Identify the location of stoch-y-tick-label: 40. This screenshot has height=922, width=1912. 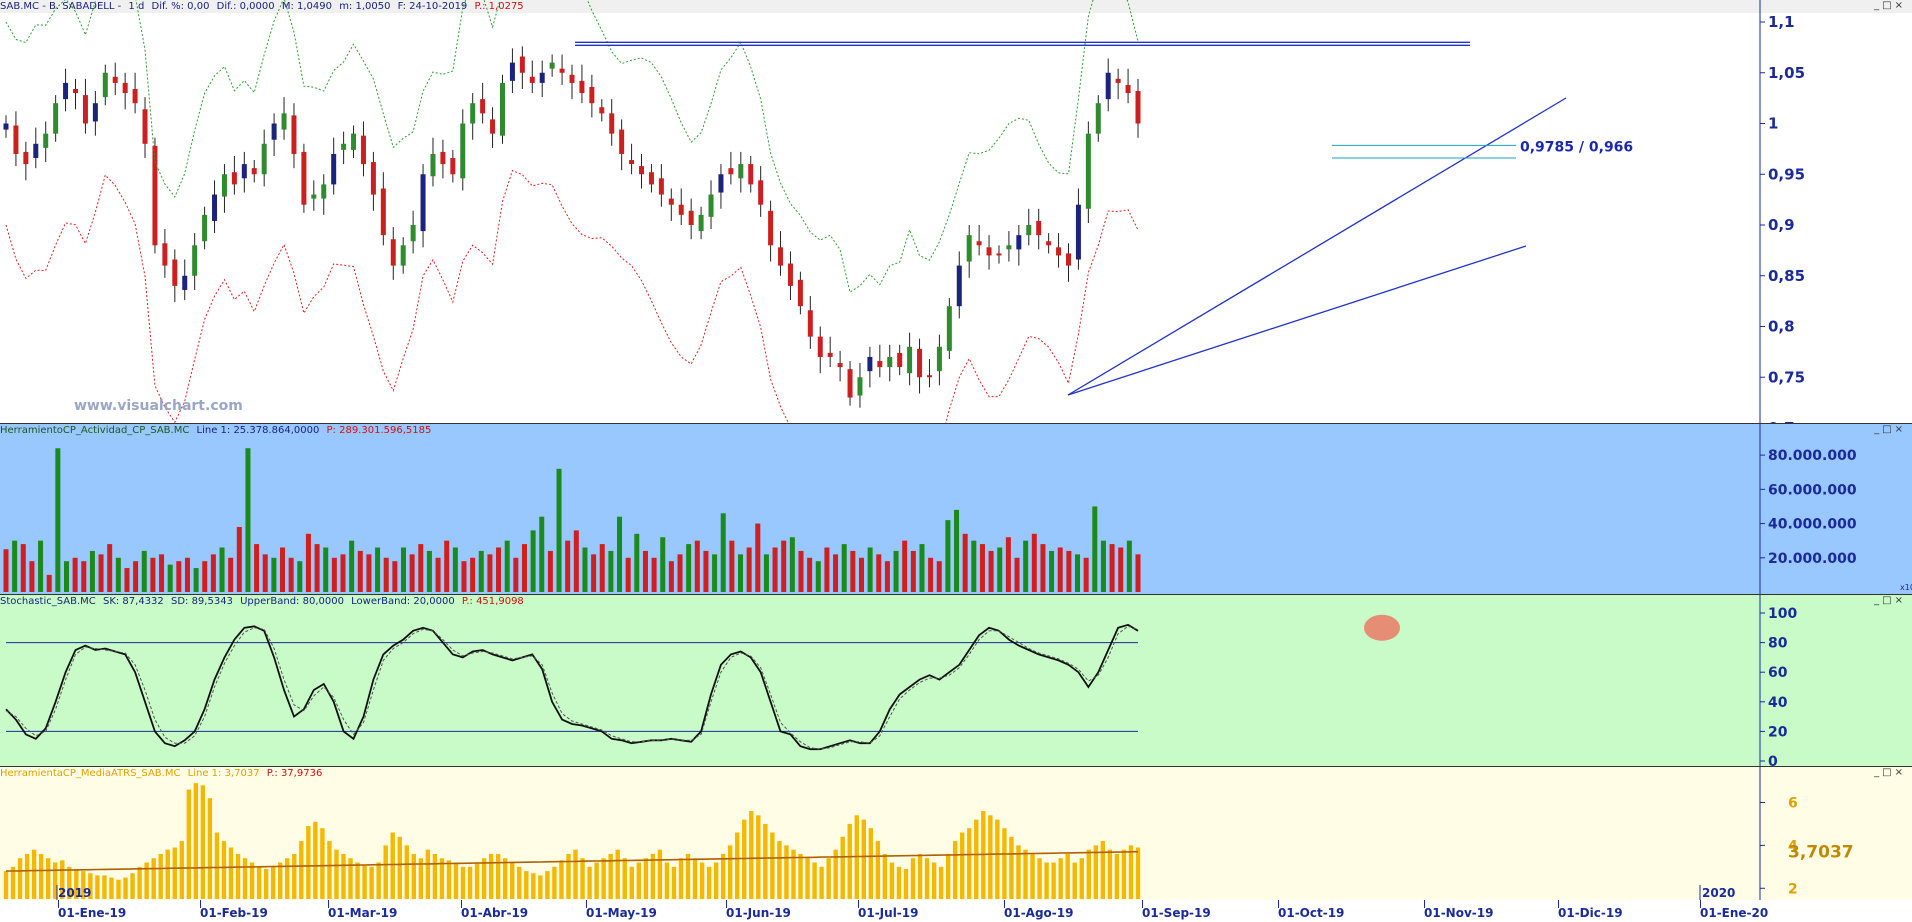
(1778, 703).